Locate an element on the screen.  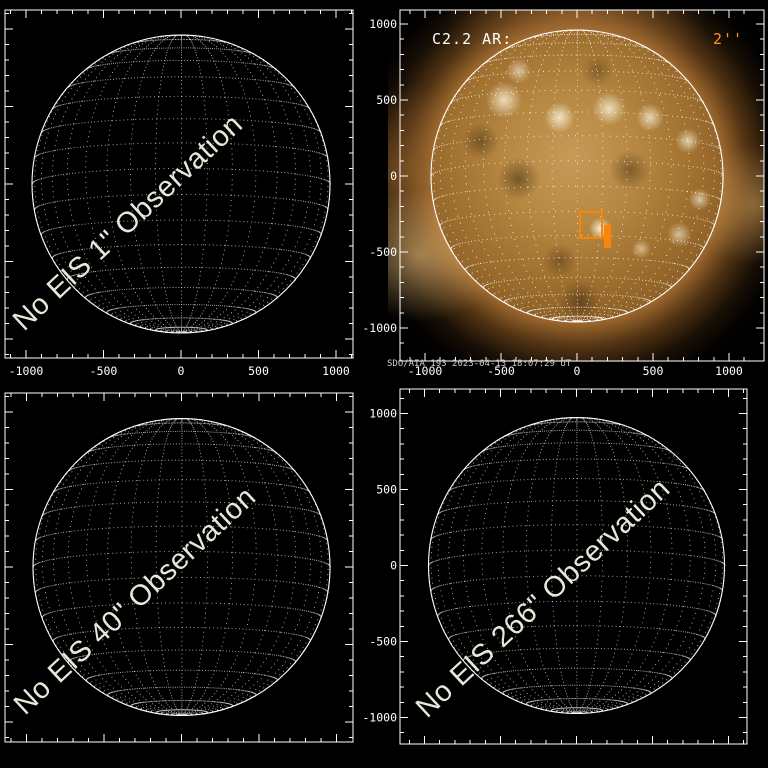
image-caption: SDO/AIA 193 2023-04-13 18:07:29 UT is located at coordinates (479, 364).